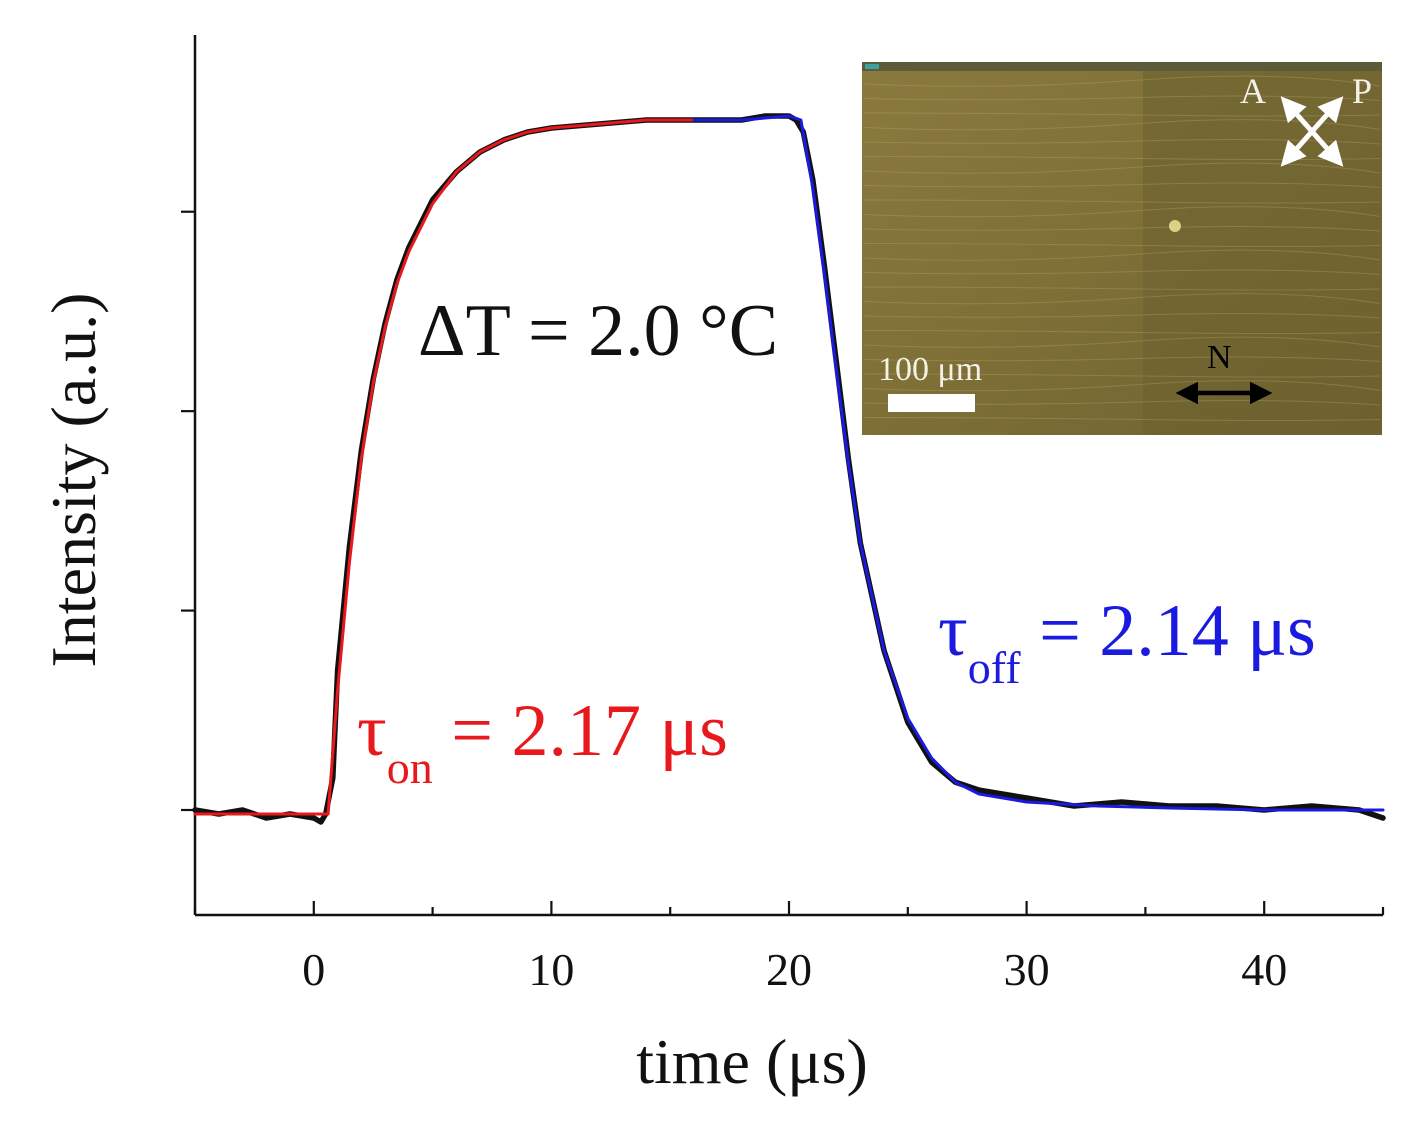 This screenshot has width=1428, height=1128. What do you see at coordinates (1122, 248) in the screenshot?
I see `inset-microscope-image: A P 100 μm N` at bounding box center [1122, 248].